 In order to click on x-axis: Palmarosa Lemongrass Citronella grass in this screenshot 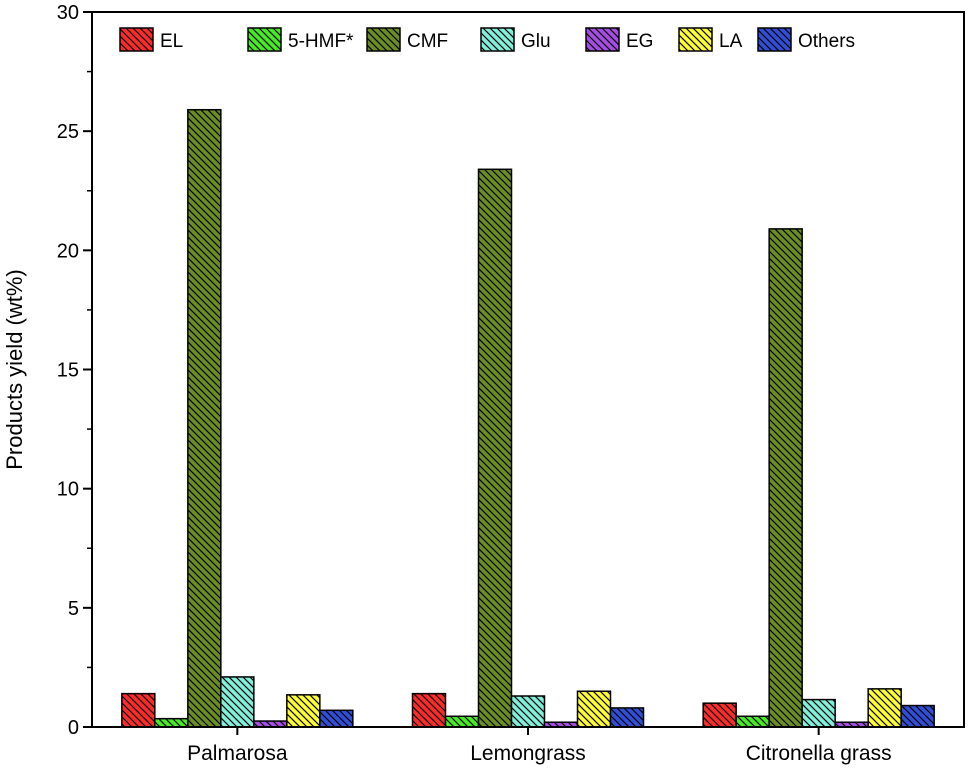, I will do `click(539, 746)`.